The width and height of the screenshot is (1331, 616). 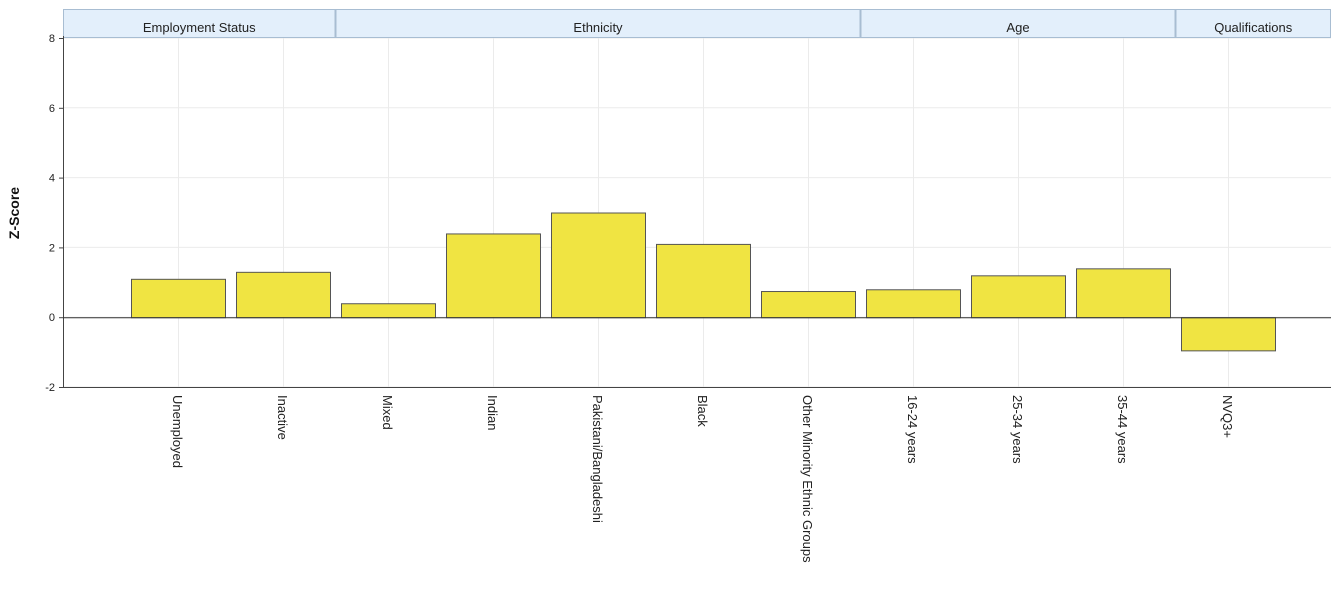 What do you see at coordinates (177, 431) in the screenshot?
I see `category-label: Unemployed` at bounding box center [177, 431].